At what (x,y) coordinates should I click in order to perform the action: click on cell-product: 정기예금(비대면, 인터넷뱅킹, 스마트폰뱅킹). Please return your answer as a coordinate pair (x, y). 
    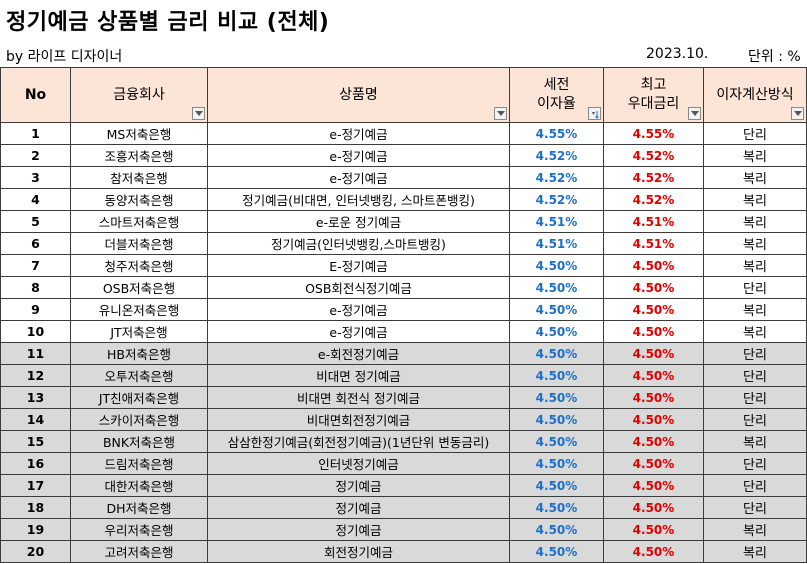
    Looking at the image, I should click on (358, 199).